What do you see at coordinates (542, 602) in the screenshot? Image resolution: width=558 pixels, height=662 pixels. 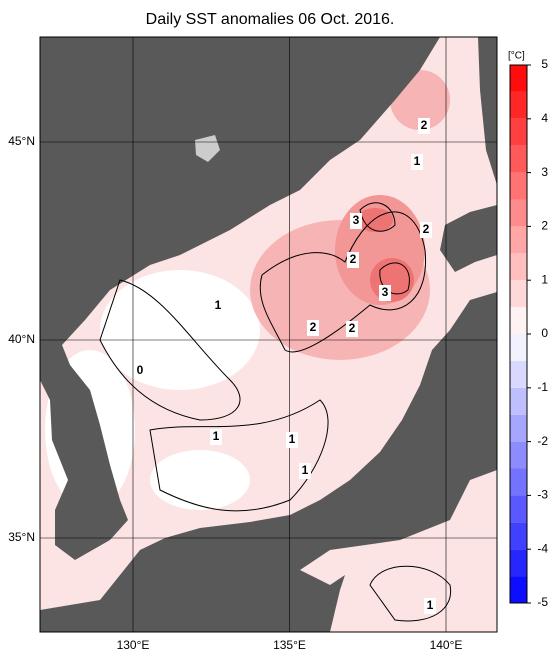 I see `colorbar-tick-label: -5` at bounding box center [542, 602].